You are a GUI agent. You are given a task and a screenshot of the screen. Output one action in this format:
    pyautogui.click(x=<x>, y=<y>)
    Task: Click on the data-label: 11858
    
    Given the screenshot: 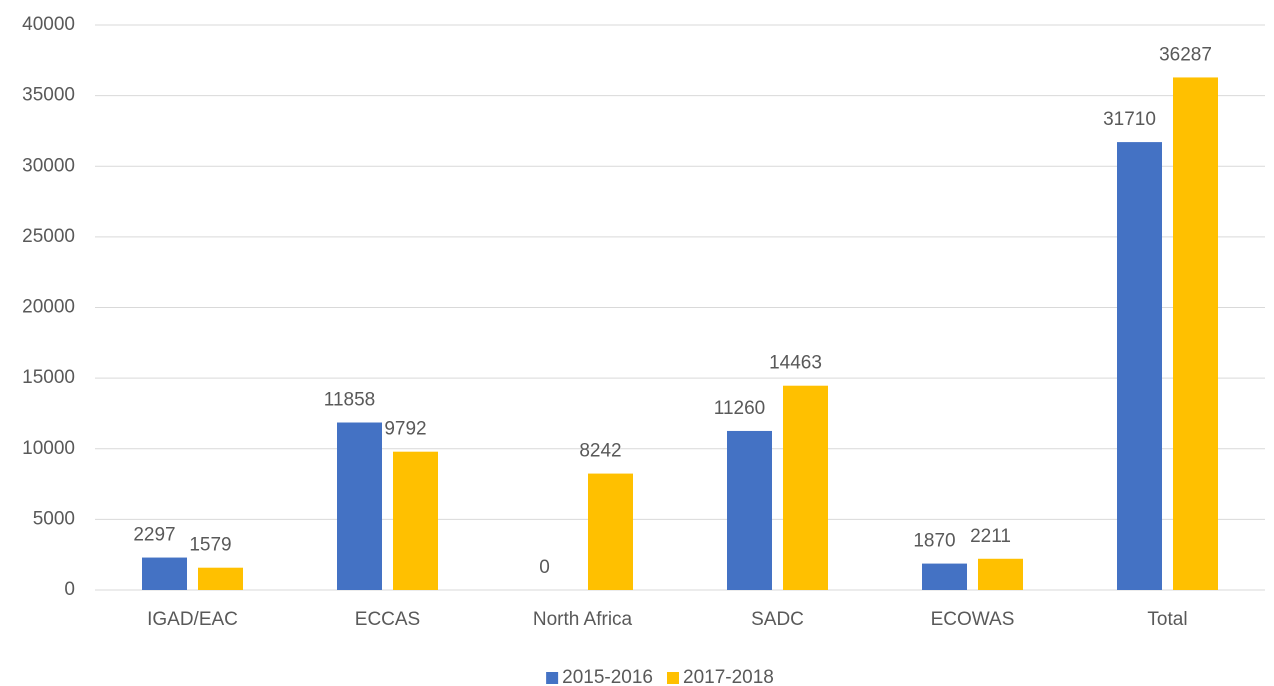 What is the action you would take?
    pyautogui.click(x=349, y=400)
    